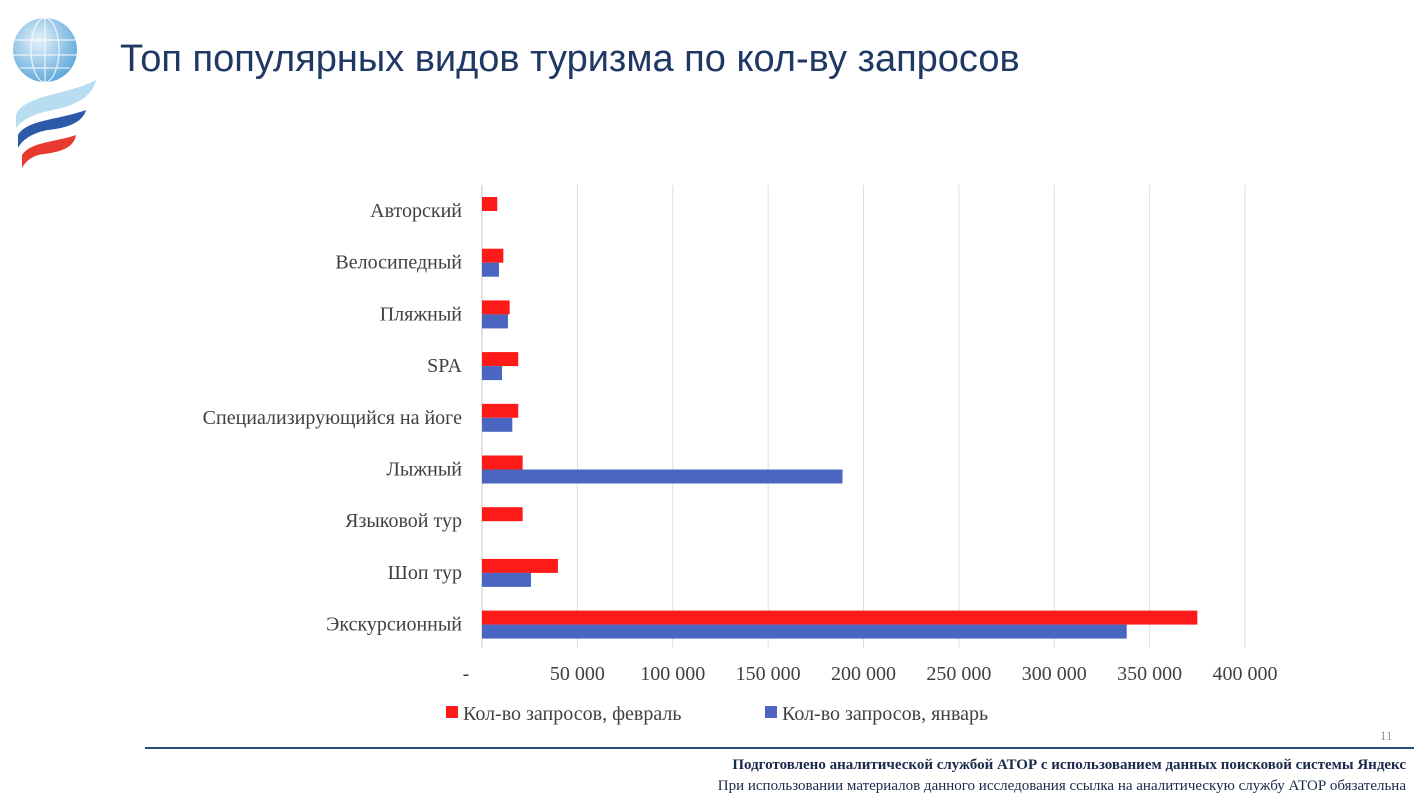 This screenshot has height=798, width=1414. Describe the element at coordinates (779, 748) in the screenshot. I see `footer-divider` at that location.